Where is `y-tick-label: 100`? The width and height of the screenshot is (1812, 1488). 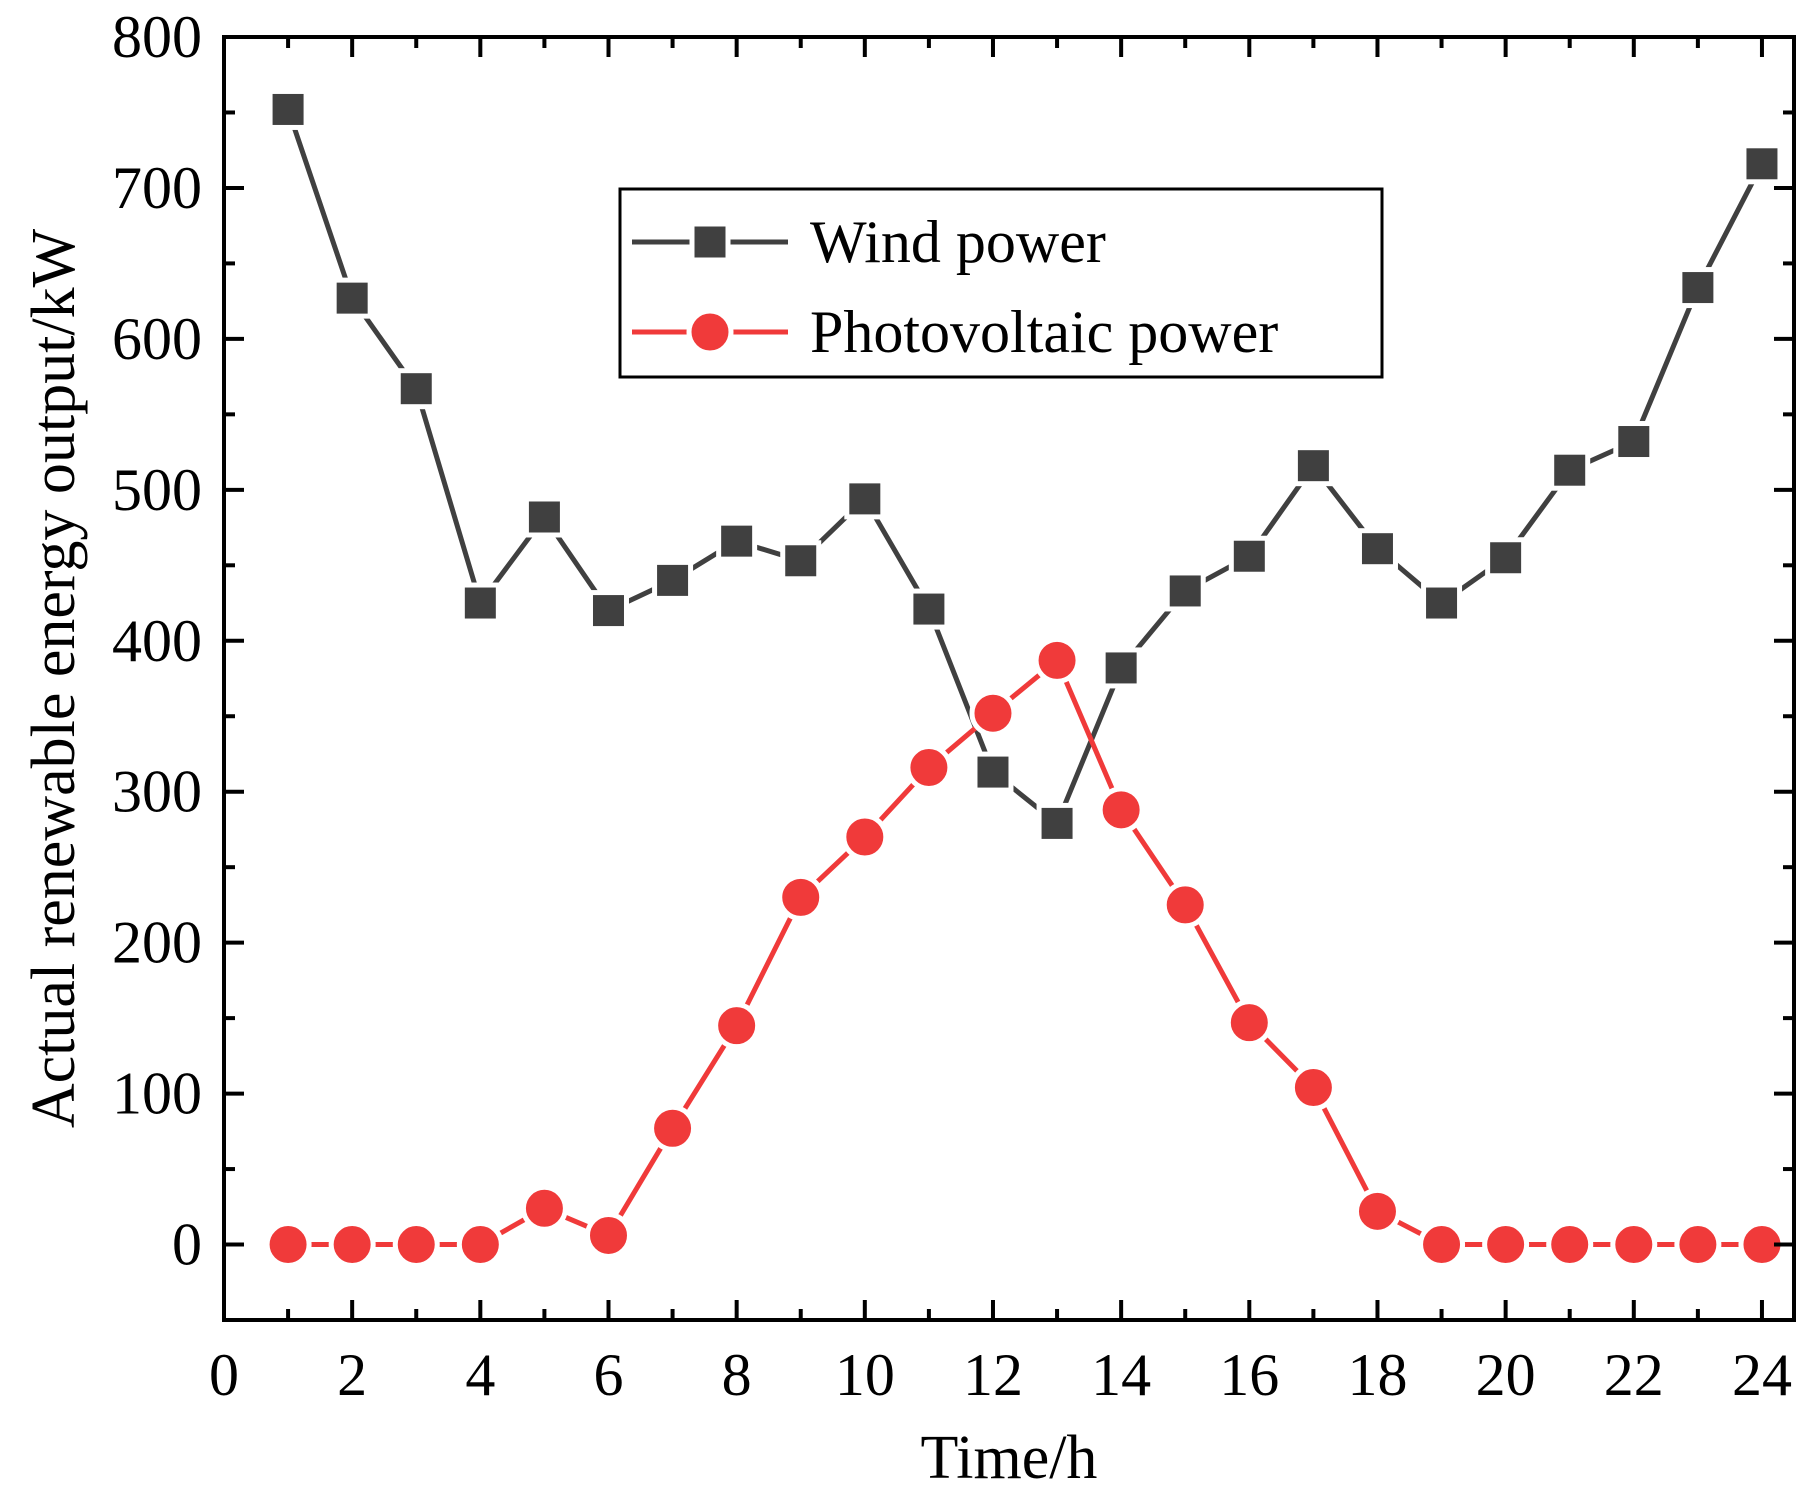
y-tick-label: 100 is located at coordinates (157, 1094).